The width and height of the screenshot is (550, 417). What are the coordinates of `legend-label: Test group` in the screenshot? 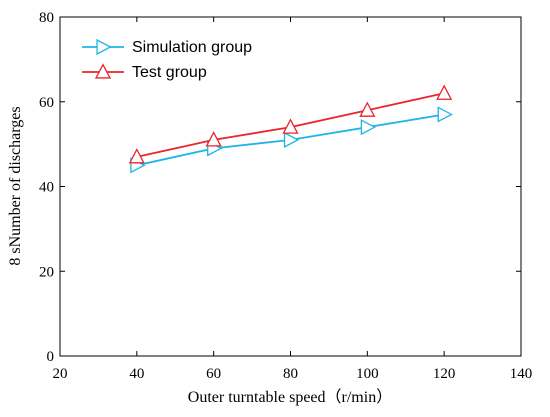 It's located at (169, 72).